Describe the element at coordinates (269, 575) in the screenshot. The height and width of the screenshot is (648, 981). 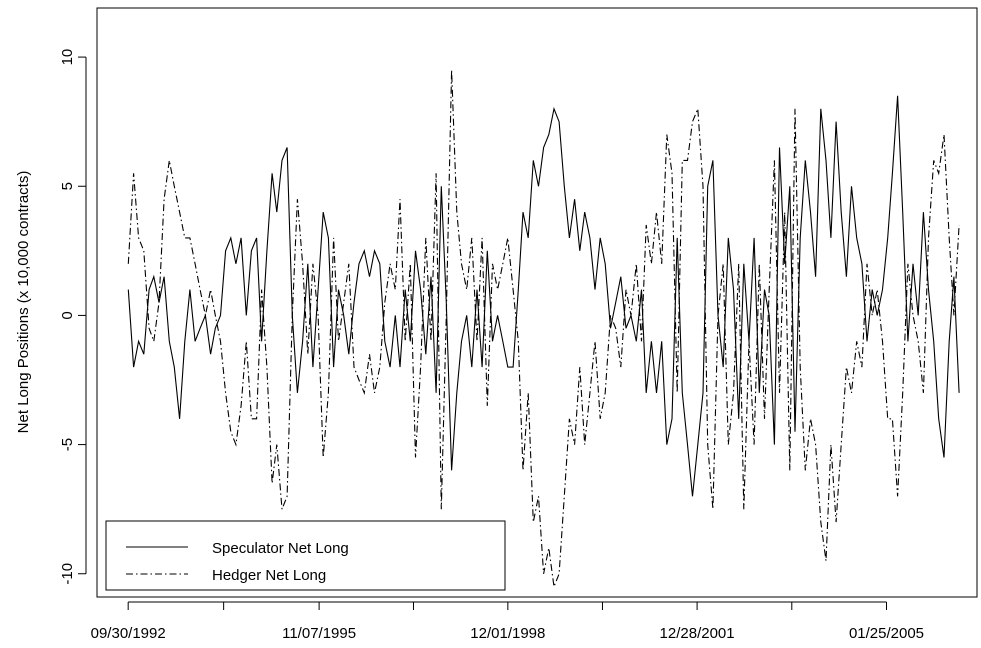
I see `legend-label: Hedger Net Long` at that location.